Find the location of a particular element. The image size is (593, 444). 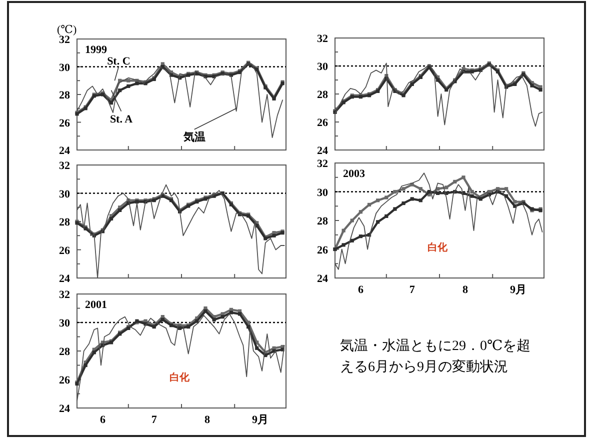

chart-title: 2003 is located at coordinates (354, 174).